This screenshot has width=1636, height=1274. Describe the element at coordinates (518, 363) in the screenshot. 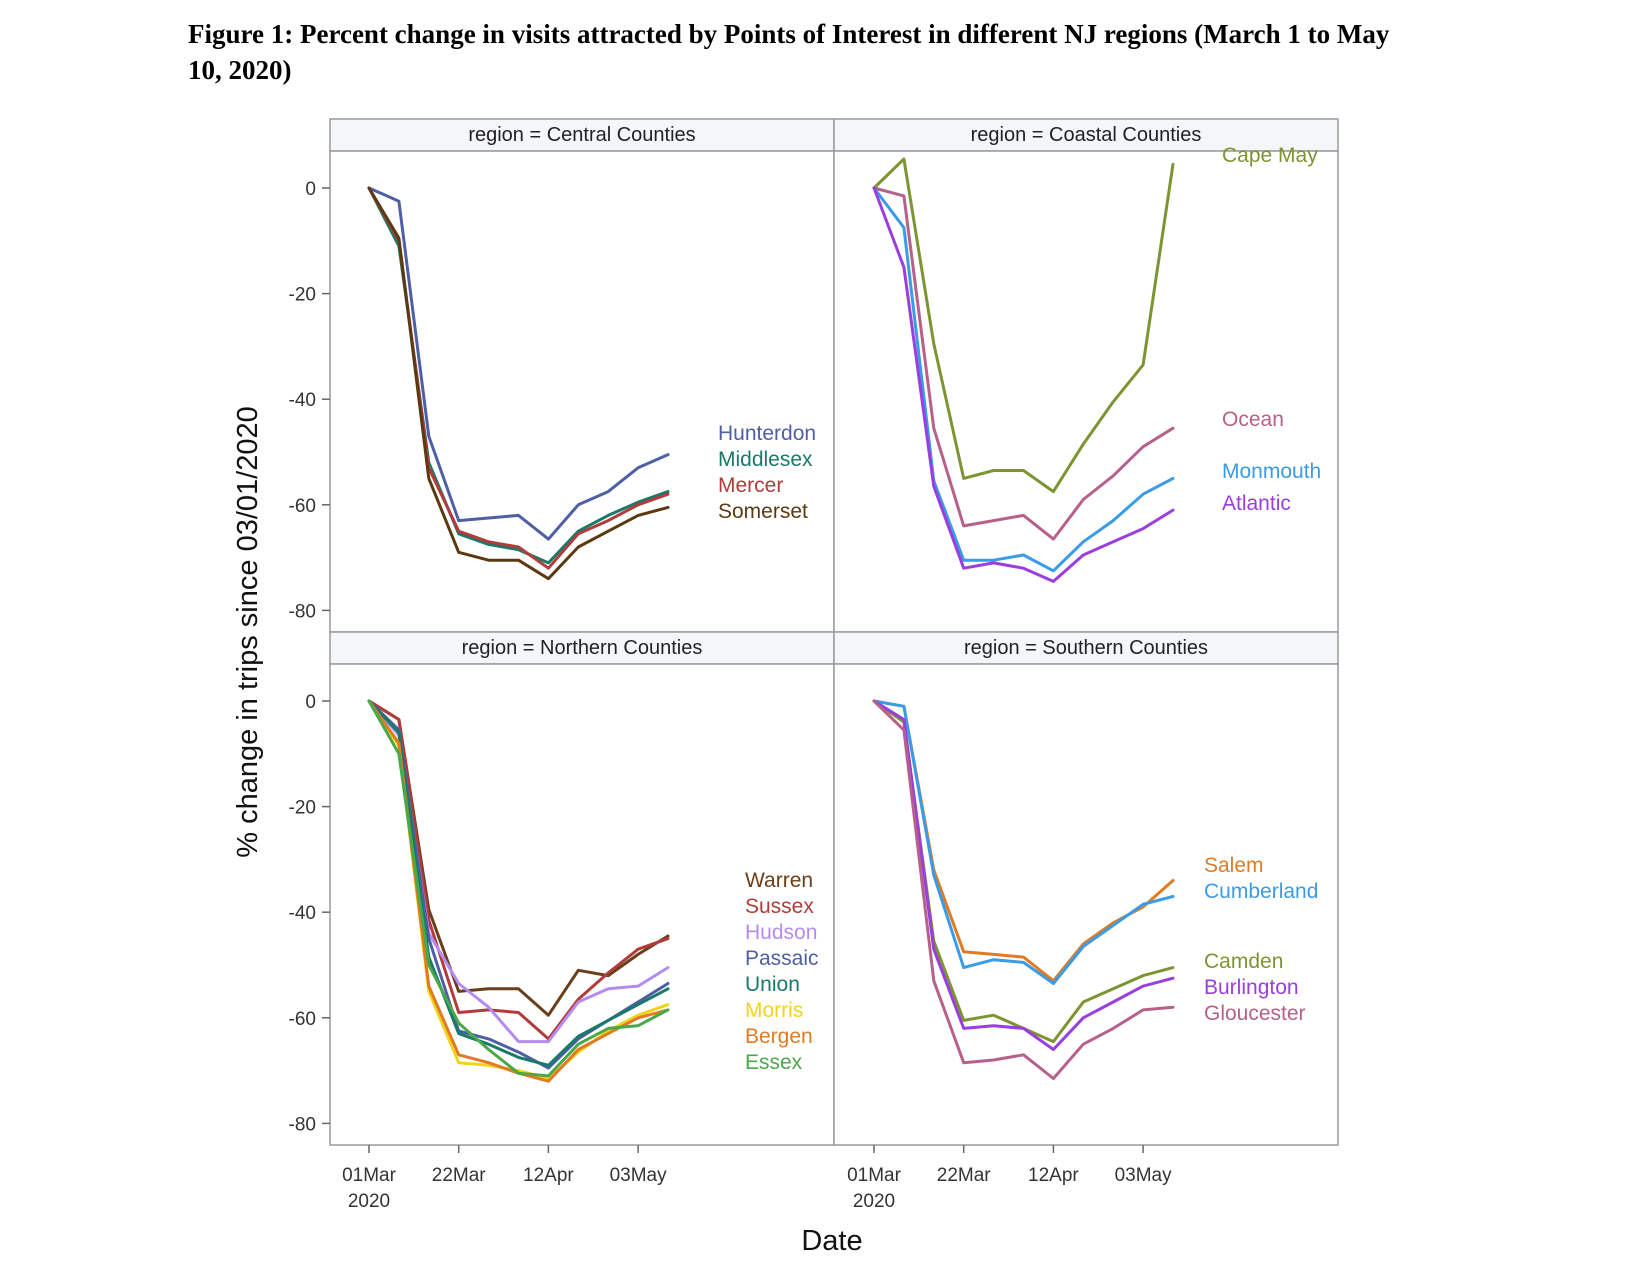

I see `series-line-hunterdon` at that location.